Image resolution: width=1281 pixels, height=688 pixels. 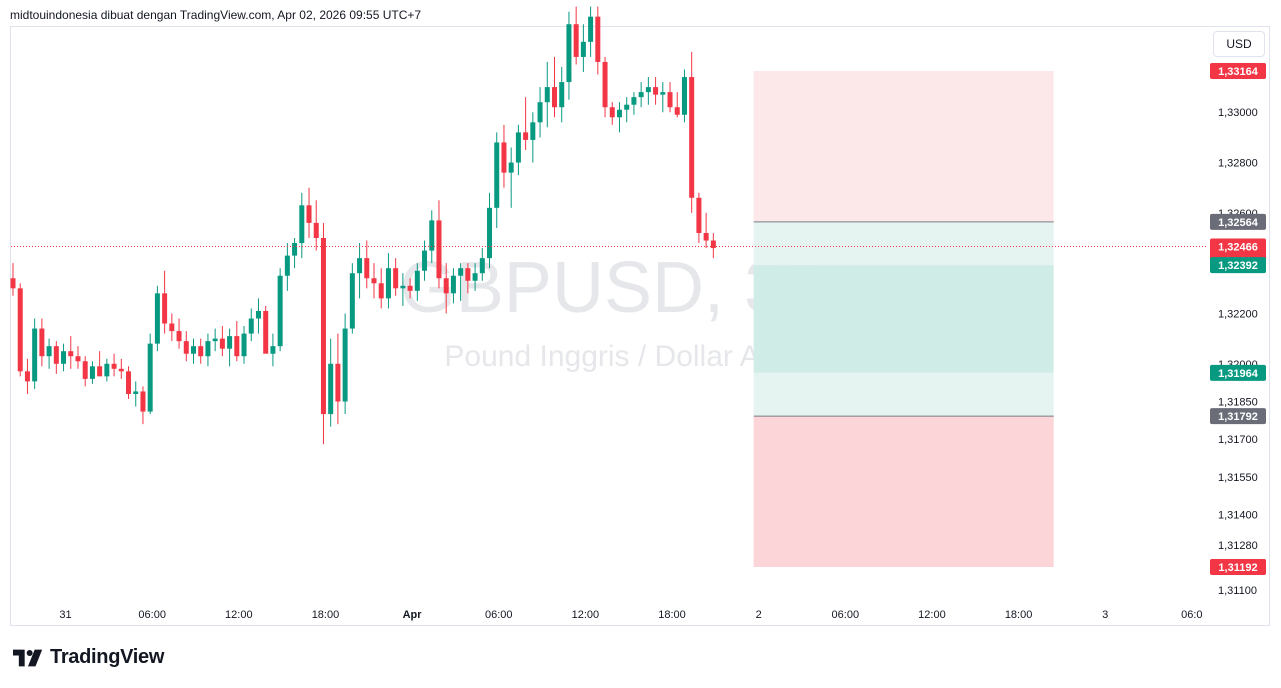 What do you see at coordinates (1238, 248) in the screenshot?
I see `price-label-text: 1,32466` at bounding box center [1238, 248].